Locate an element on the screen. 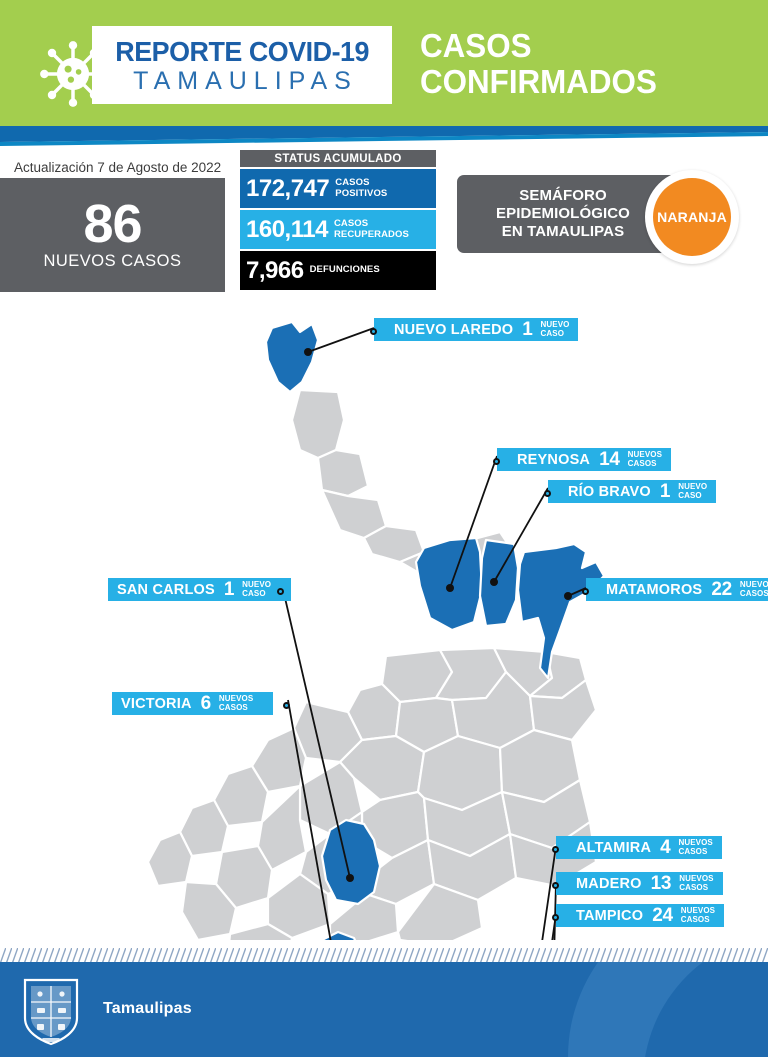 This screenshot has height=1057, width=768. leader-rio-bravo is located at coordinates (521, 535).